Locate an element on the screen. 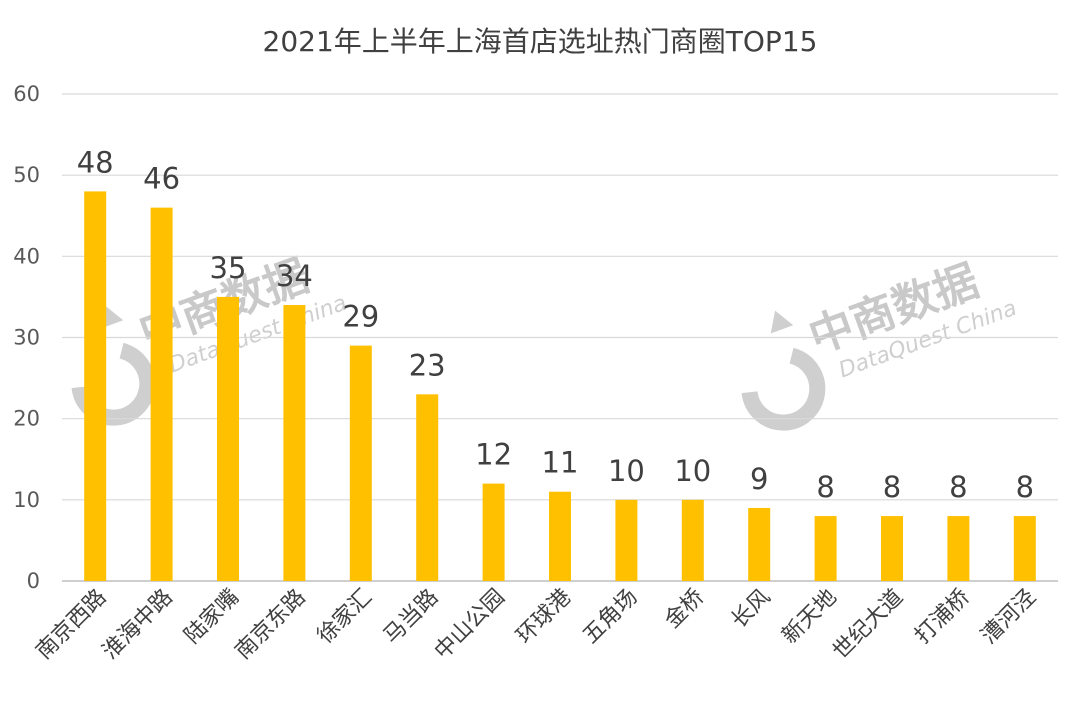 The width and height of the screenshot is (1080, 702). data-label: 12 is located at coordinates (493, 455).